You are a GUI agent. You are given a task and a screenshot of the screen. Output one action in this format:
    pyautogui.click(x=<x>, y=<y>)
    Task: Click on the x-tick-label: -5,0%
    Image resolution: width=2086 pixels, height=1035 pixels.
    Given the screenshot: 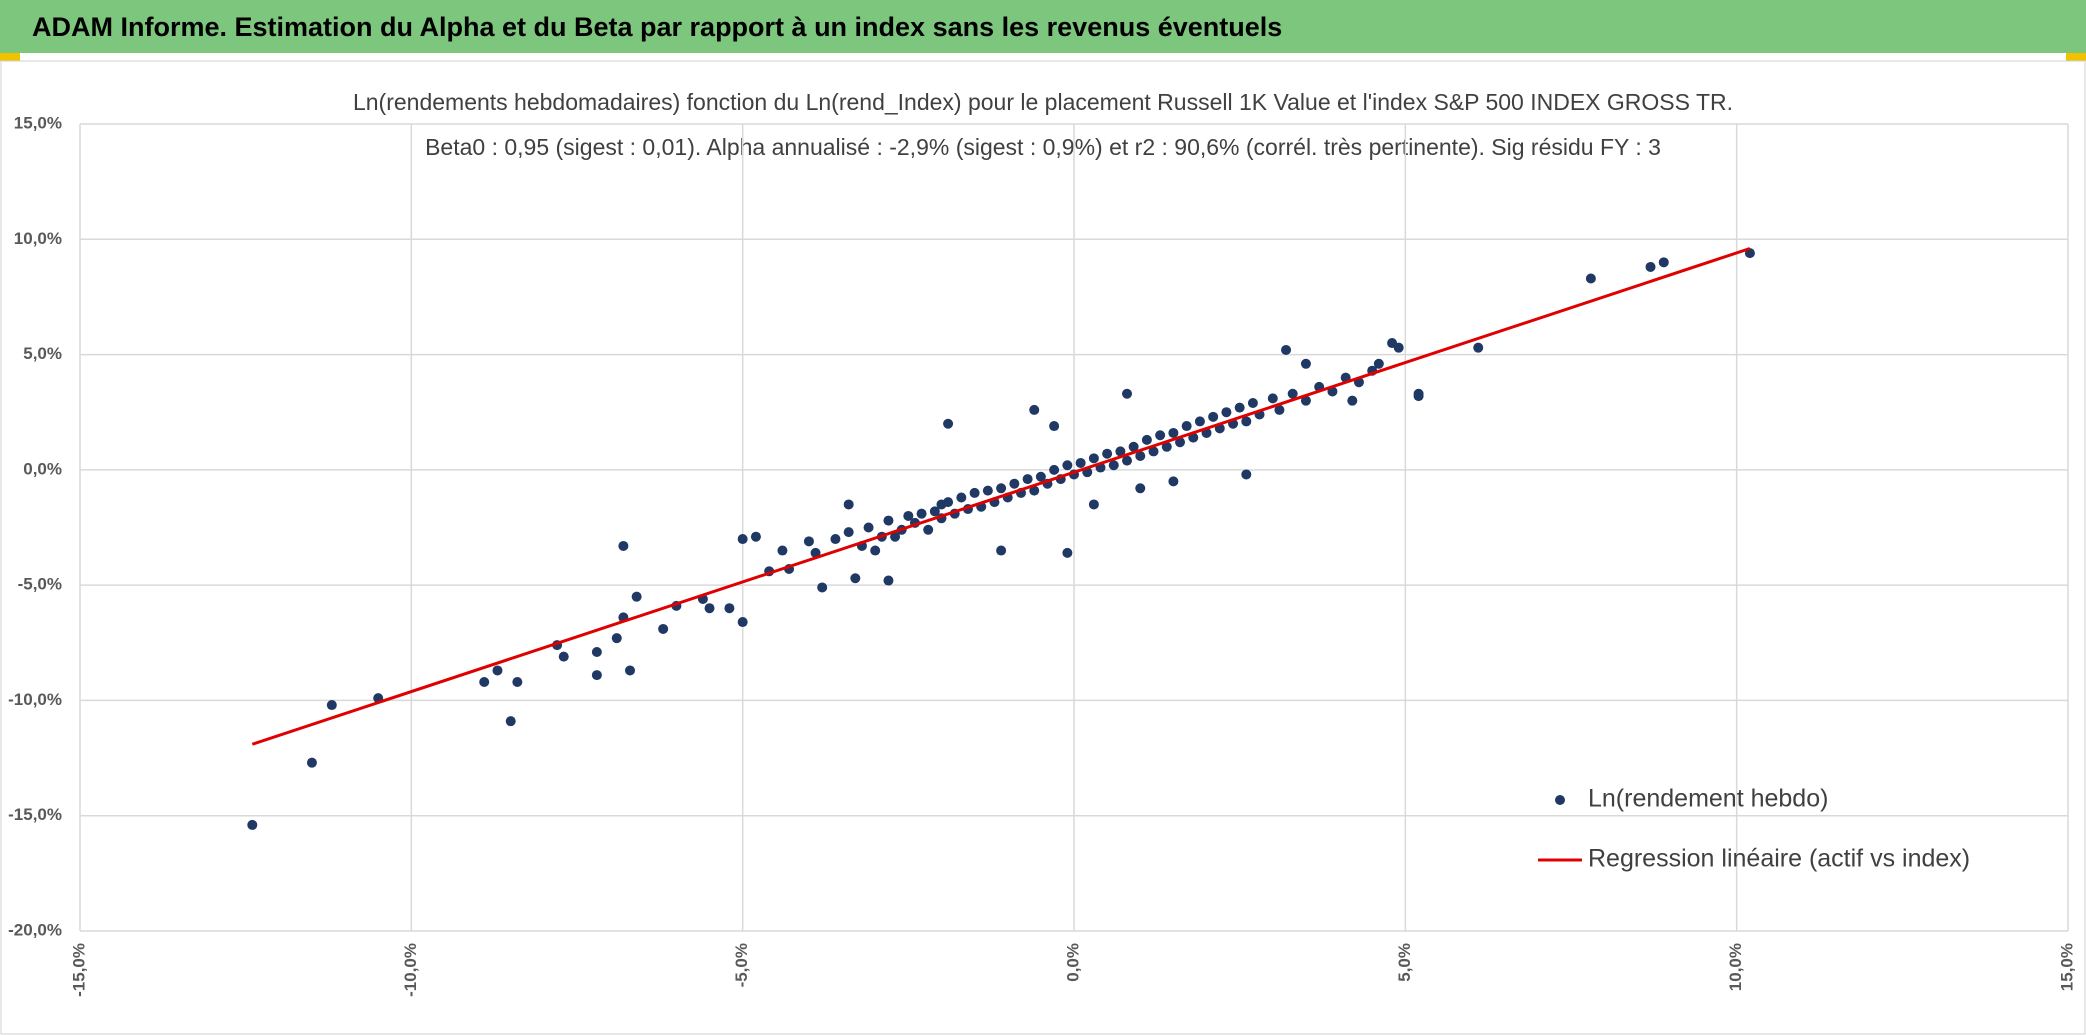 What is the action you would take?
    pyautogui.click(x=741, y=965)
    